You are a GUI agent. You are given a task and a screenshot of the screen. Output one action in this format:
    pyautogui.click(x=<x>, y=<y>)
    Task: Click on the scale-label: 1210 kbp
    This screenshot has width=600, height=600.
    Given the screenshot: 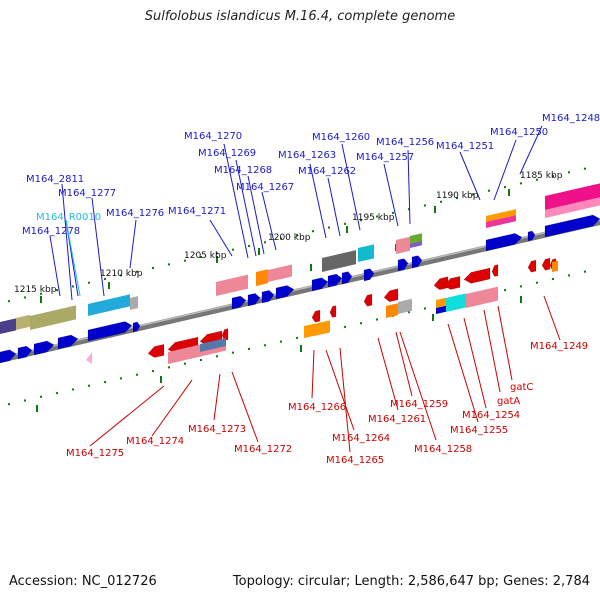 What is the action you would take?
    pyautogui.click(x=121, y=274)
    